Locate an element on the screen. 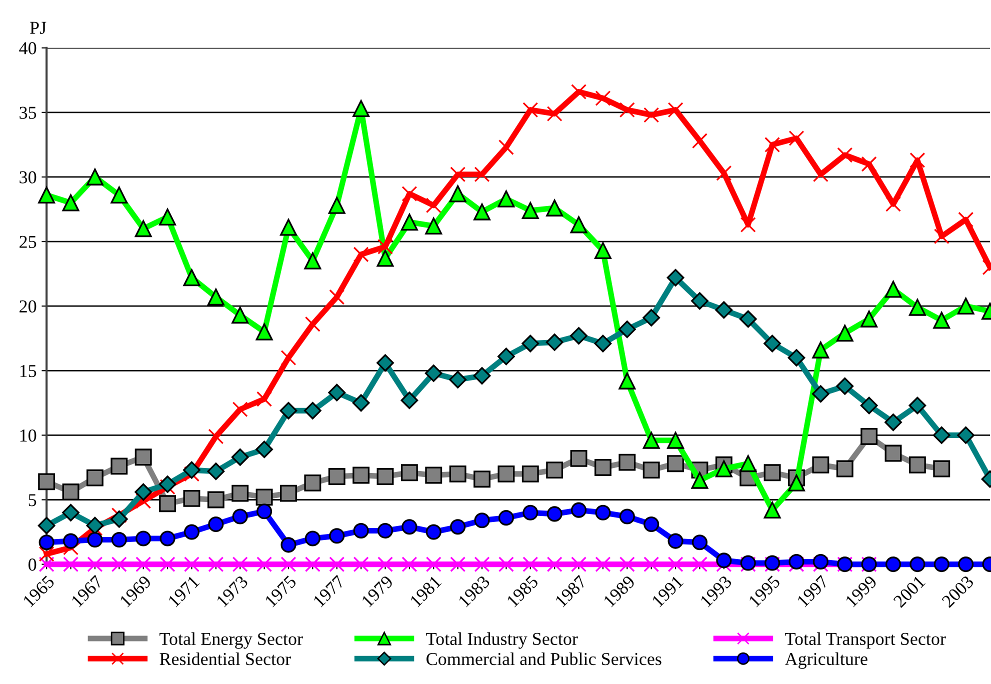 This screenshot has width=991, height=684. x-tick-label: 1991 is located at coordinates (668, 591).